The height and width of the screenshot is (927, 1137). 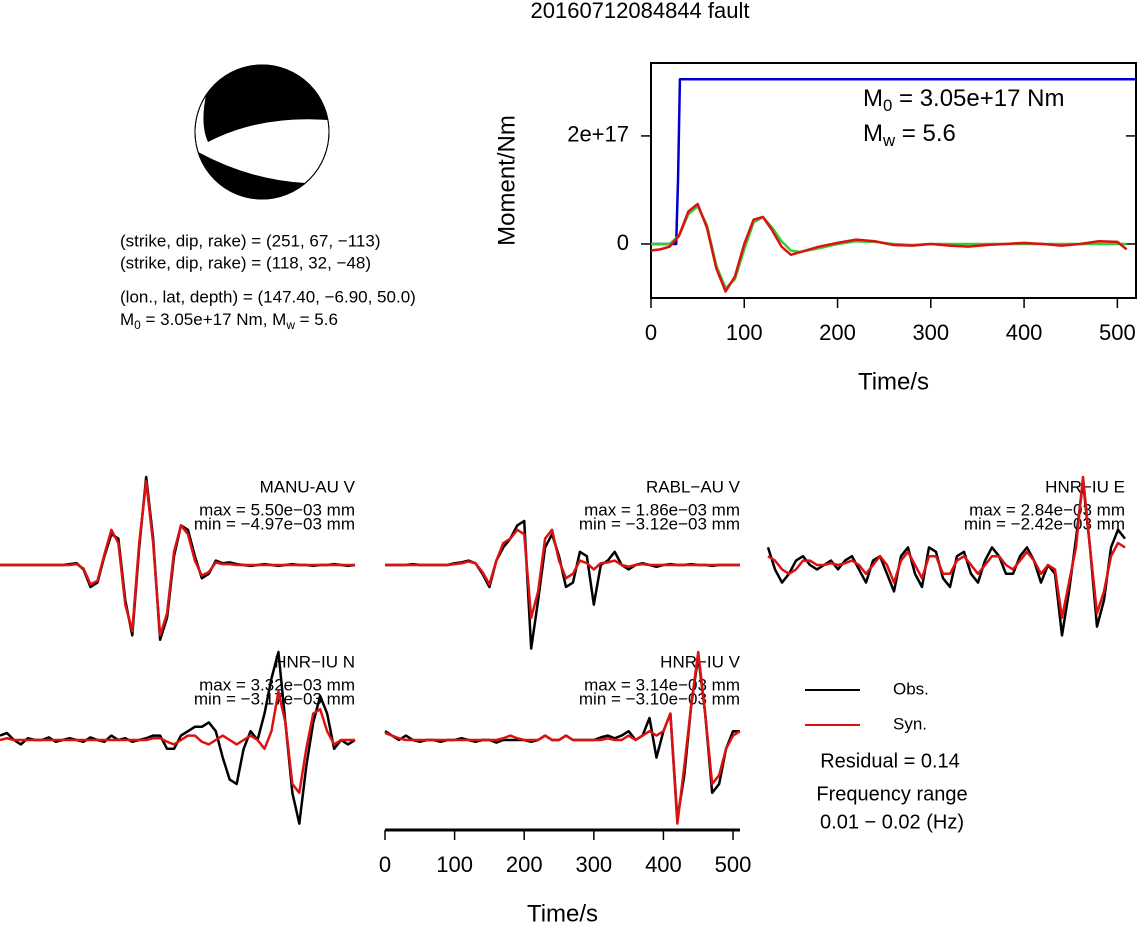 What do you see at coordinates (890, 761) in the screenshot?
I see `residual: Residual = 0.14` at bounding box center [890, 761].